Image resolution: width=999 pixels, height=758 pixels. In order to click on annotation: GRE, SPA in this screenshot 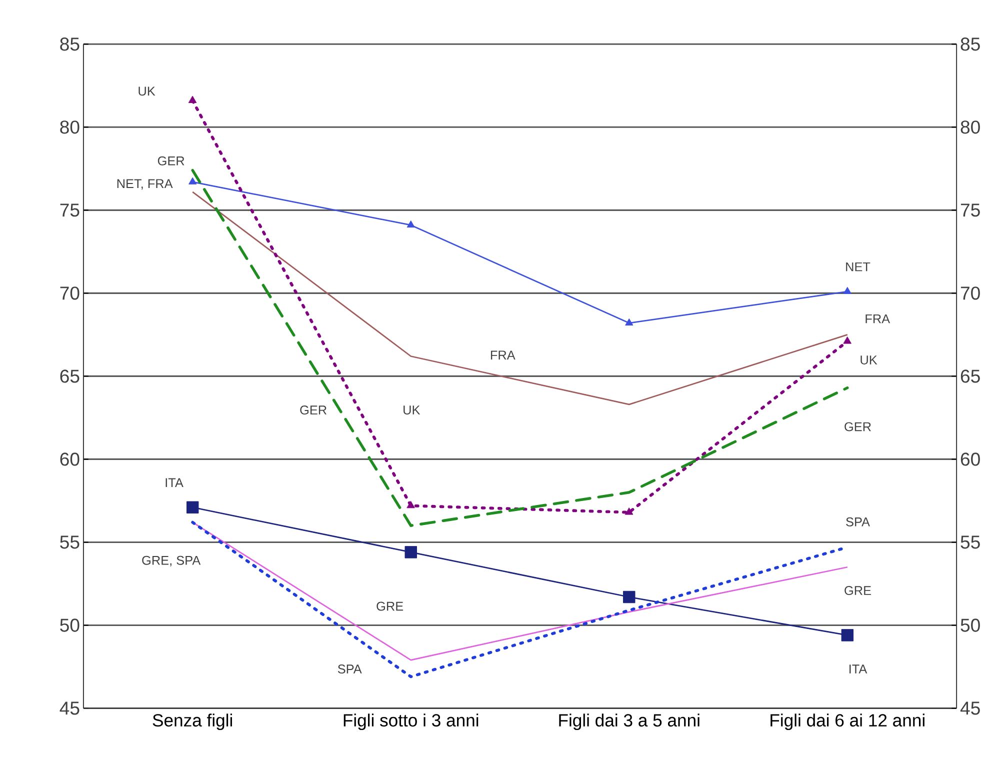, I will do `click(171, 561)`.